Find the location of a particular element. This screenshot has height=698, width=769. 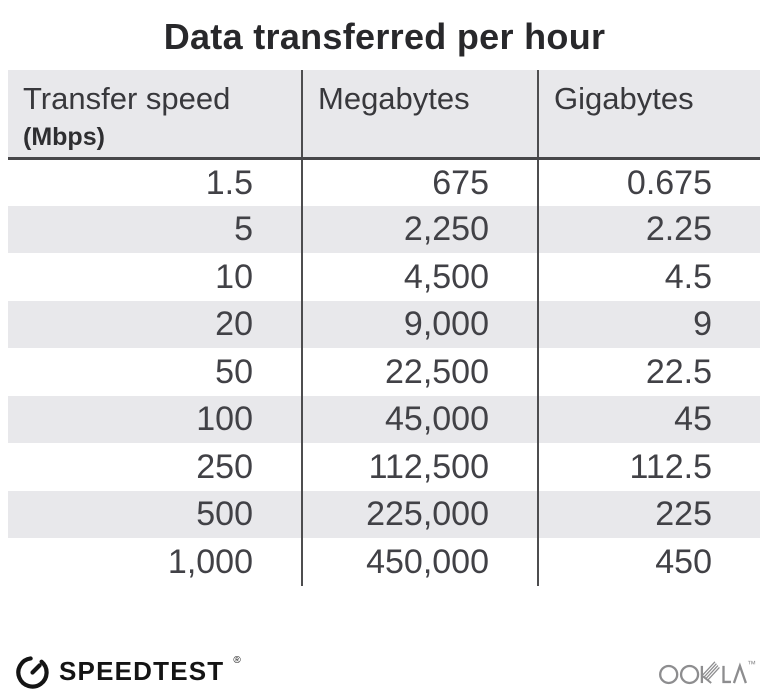

speedtest-wordmark: SPEEDTEST is located at coordinates (142, 670).